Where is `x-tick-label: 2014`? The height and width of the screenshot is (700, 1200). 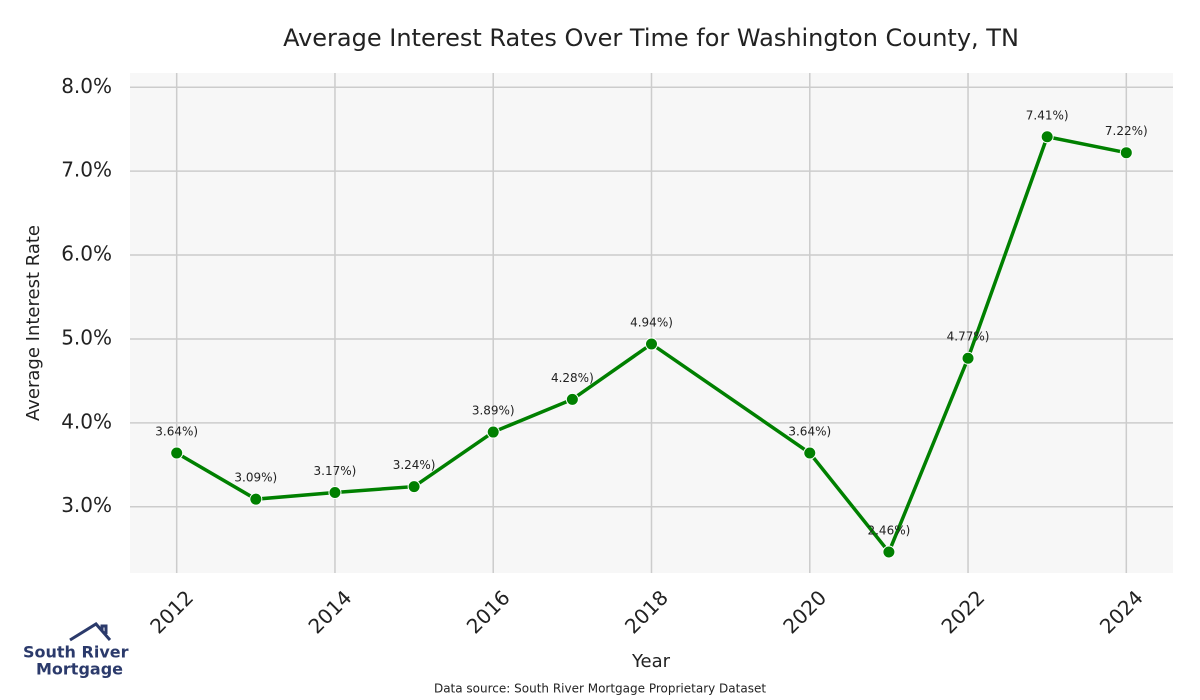 x-tick-label: 2014 is located at coordinates (329, 611).